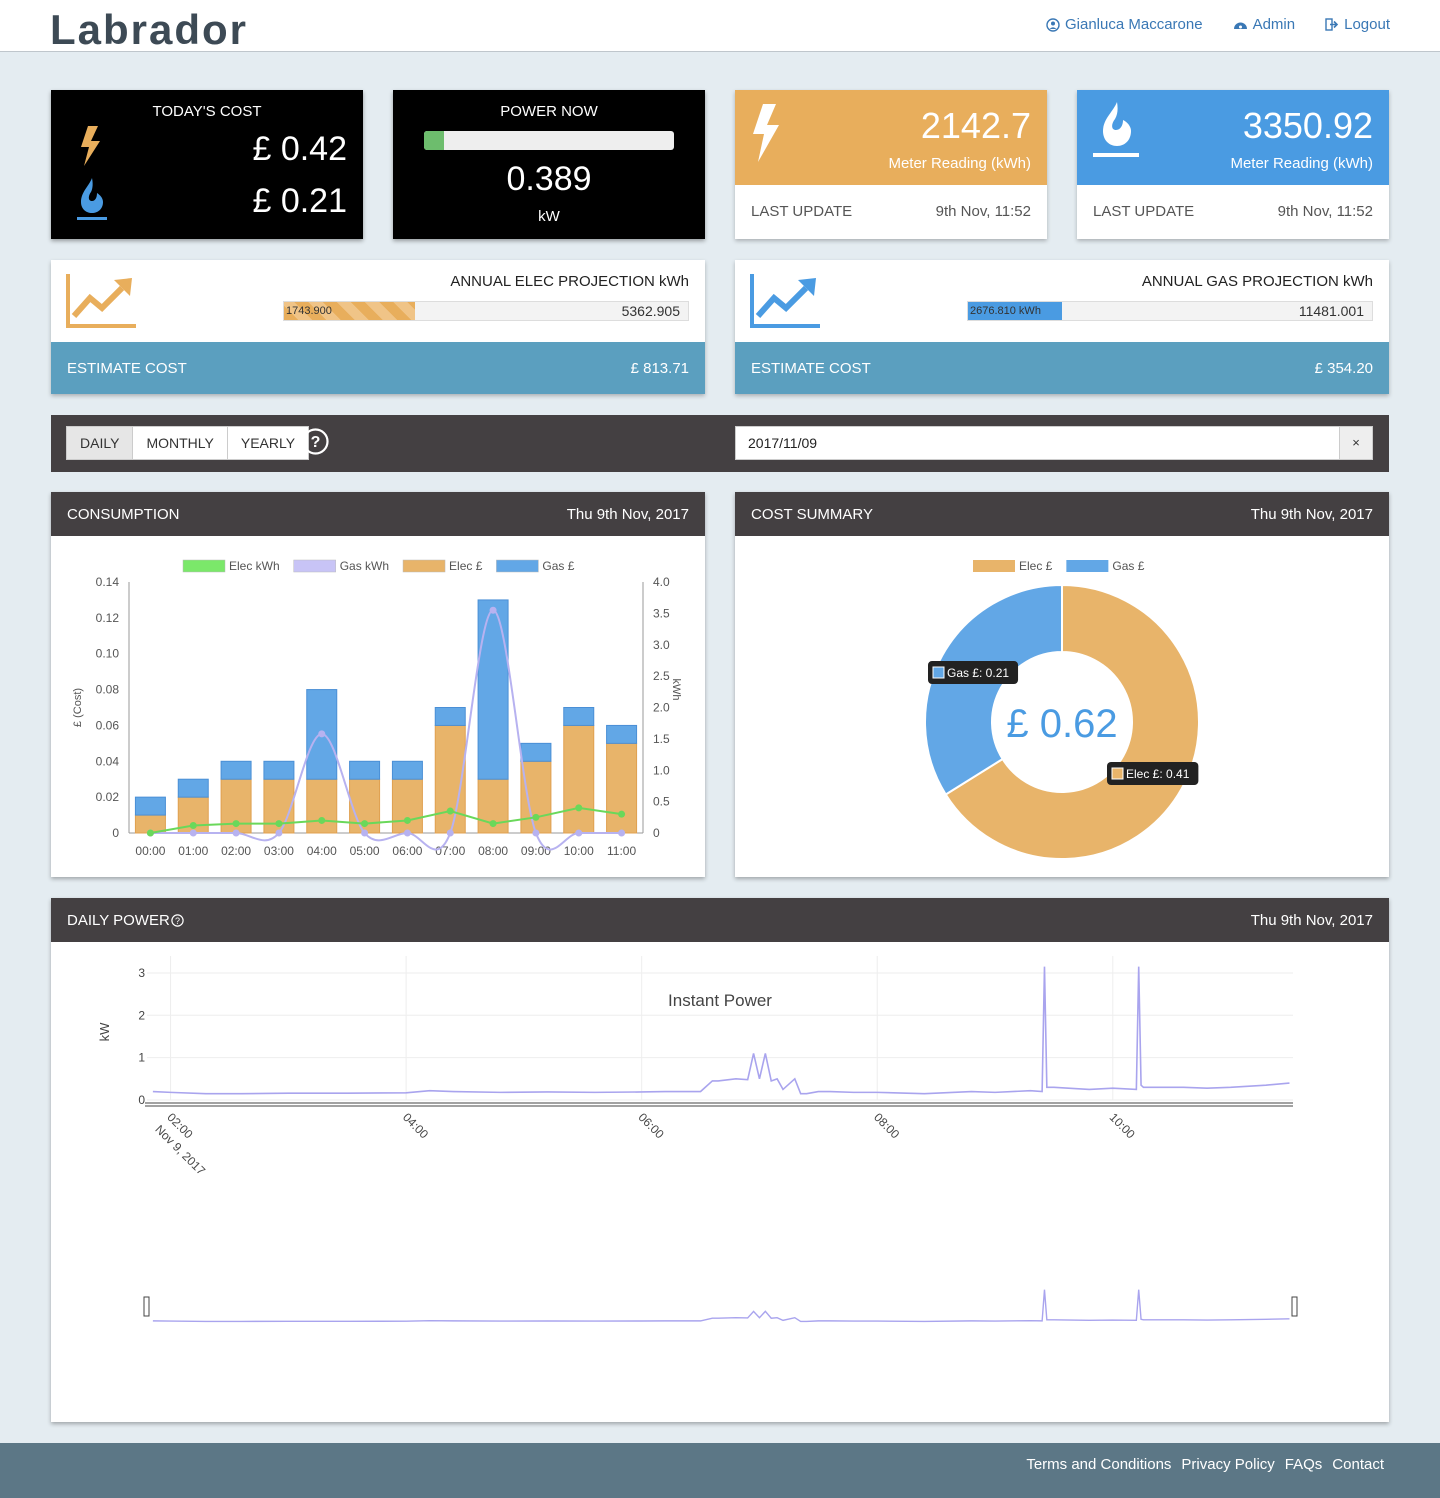 The width and height of the screenshot is (1440, 1498). What do you see at coordinates (141, 1015) in the screenshot?
I see `y-tick-label: 2` at bounding box center [141, 1015].